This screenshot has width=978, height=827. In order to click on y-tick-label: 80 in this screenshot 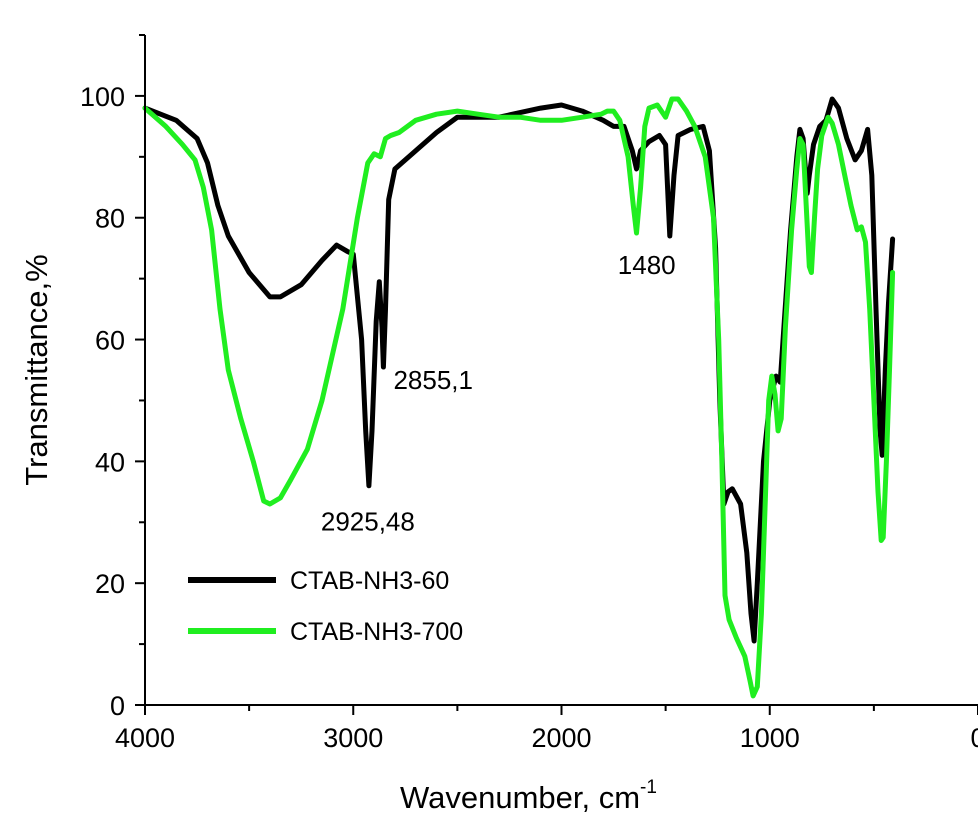, I will do `click(110, 219)`.